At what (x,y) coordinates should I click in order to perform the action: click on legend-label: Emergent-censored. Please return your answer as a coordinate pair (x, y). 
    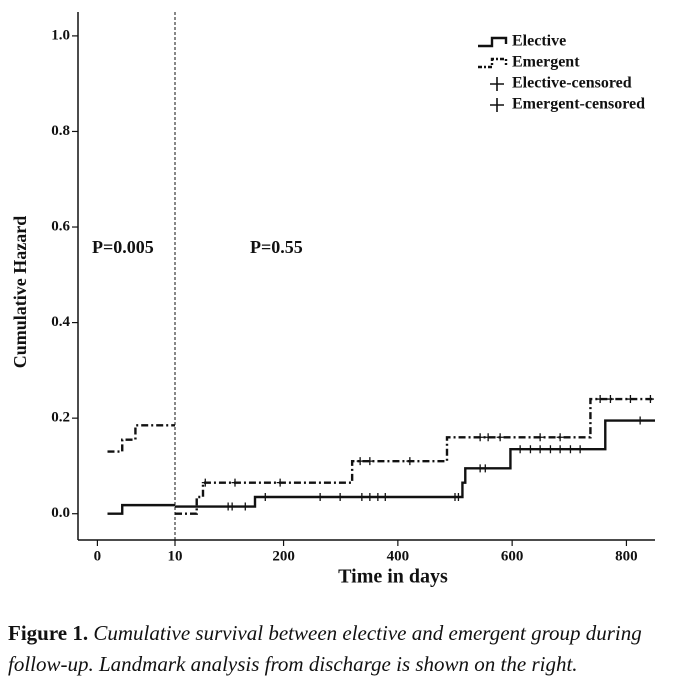
    Looking at the image, I should click on (578, 104).